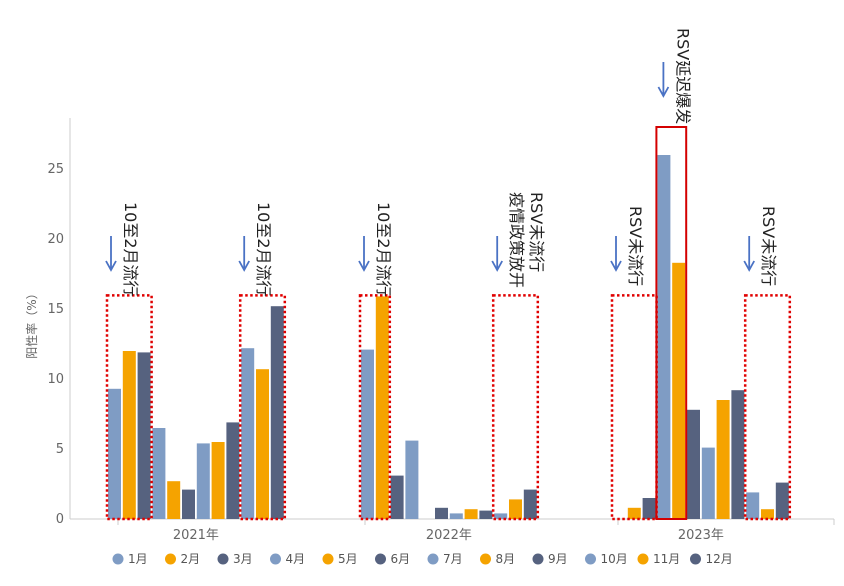 The width and height of the screenshot is (844, 586). I want to click on y-tick-label: 25, so click(55, 169).